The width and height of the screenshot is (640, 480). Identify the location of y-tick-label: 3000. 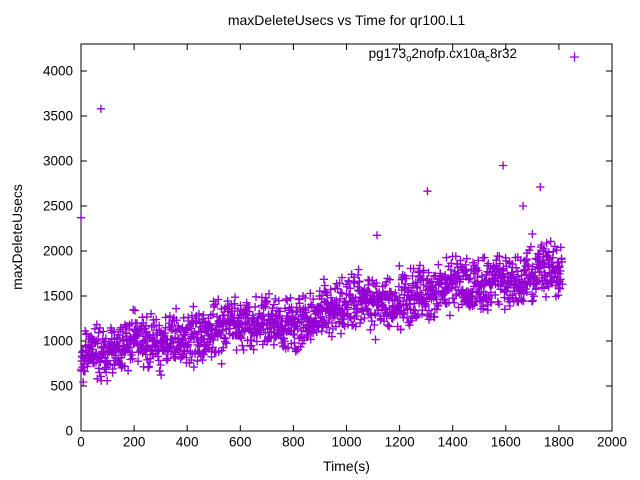
(58, 161).